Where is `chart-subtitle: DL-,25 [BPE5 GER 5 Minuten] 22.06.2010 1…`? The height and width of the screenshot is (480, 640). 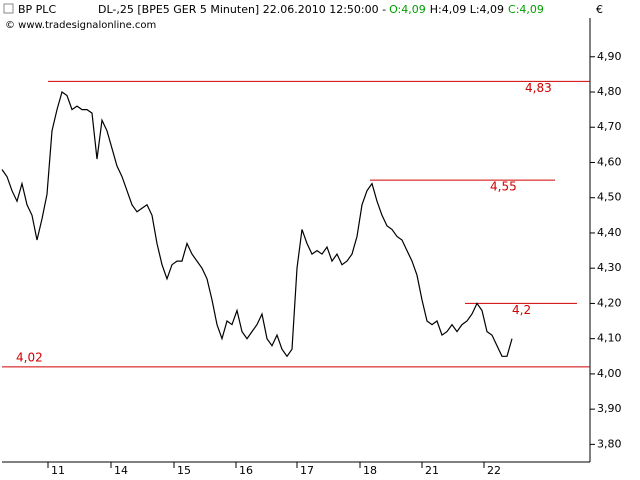
chart-subtitle: DL-,25 [BPE5 GER 5 Minuten] 22.06.2010 1… is located at coordinates (242, 9).